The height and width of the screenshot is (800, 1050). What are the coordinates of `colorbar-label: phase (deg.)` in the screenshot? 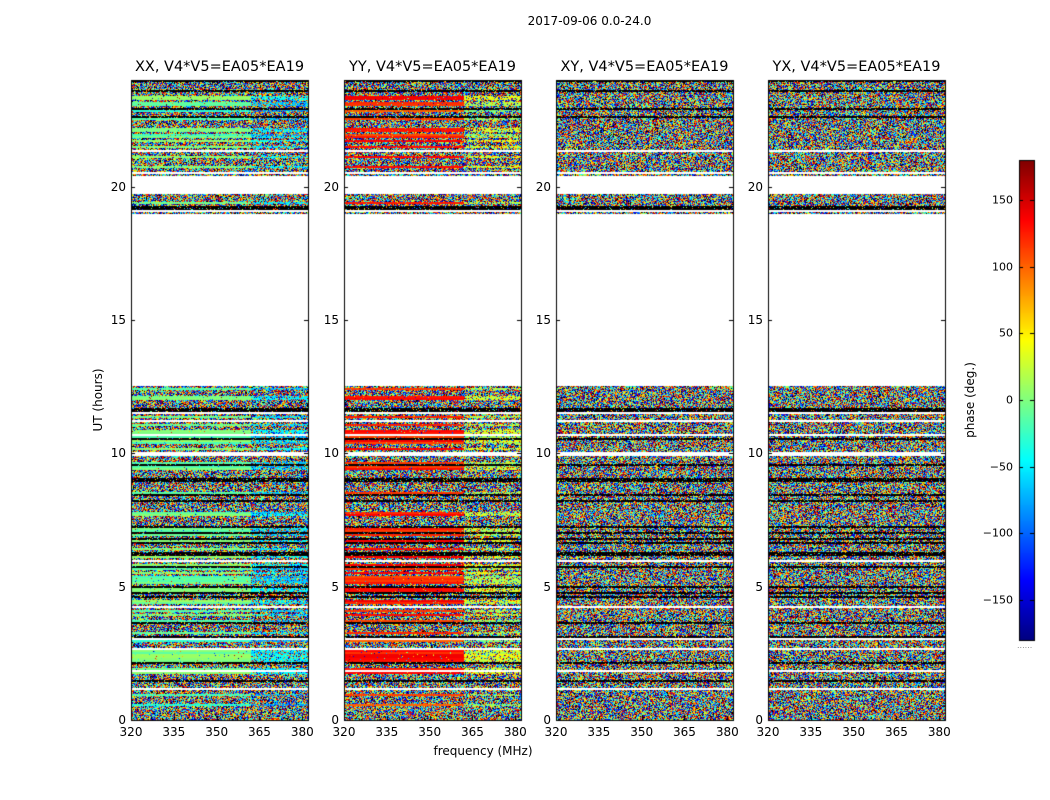 It's located at (970, 400).